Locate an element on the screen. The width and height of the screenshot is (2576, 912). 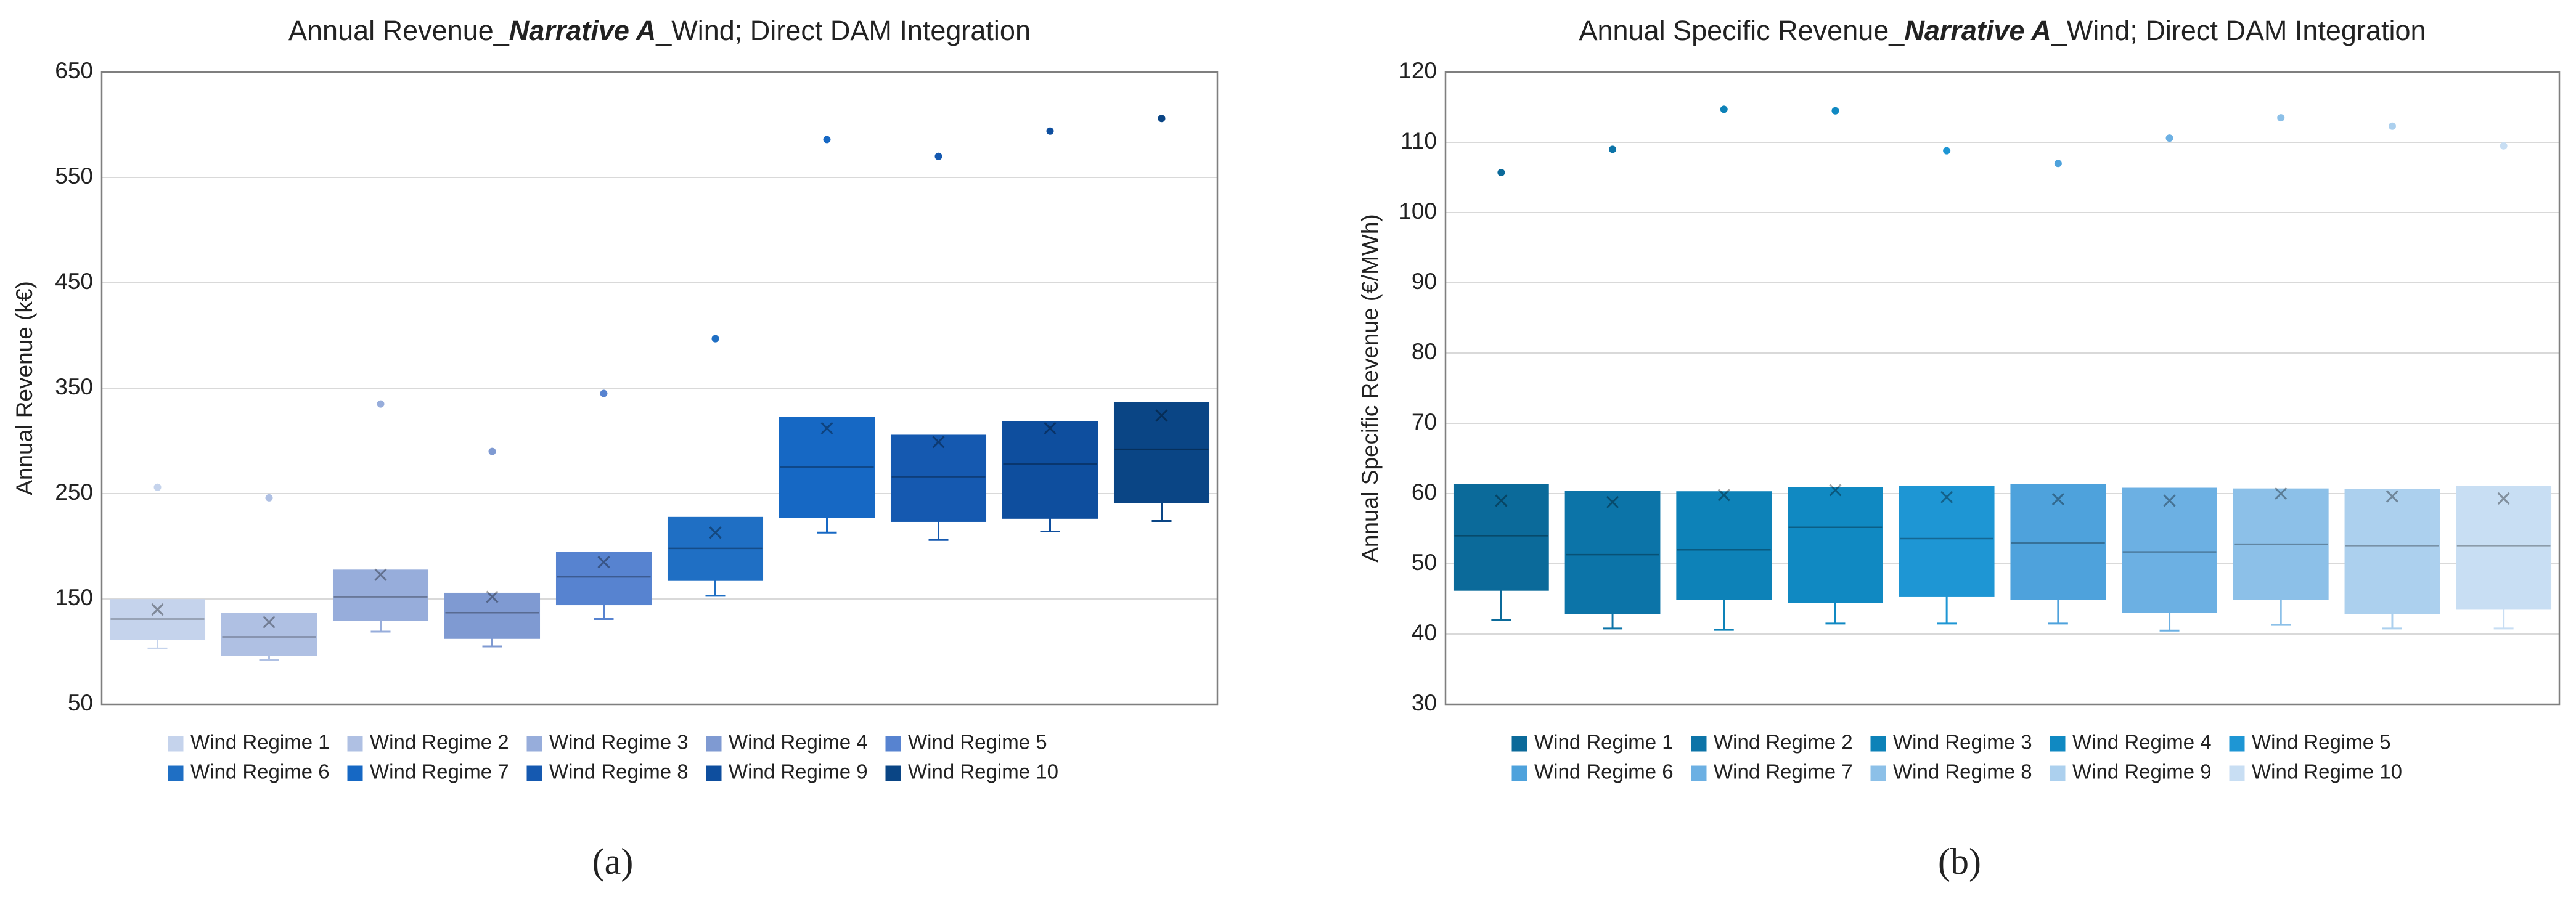
y-tick-label: 60 is located at coordinates (1424, 492).